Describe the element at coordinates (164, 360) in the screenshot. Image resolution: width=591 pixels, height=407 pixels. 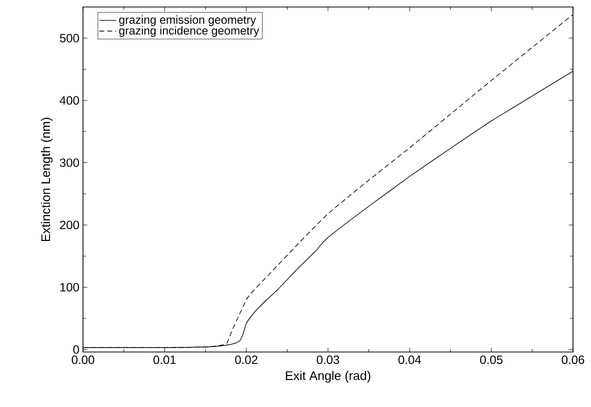
I see `x-tick-label: 0.01` at that location.